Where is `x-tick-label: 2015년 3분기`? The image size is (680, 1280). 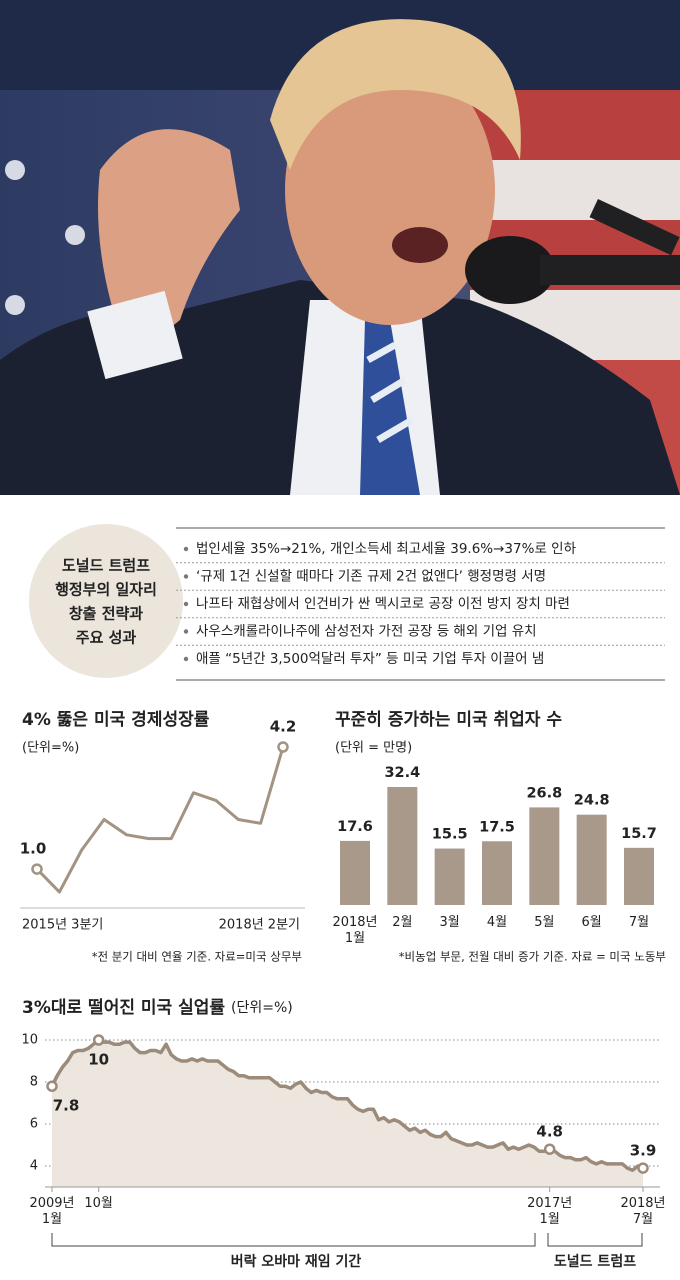
x-tick-label: 2015년 3분기 is located at coordinates (62, 925).